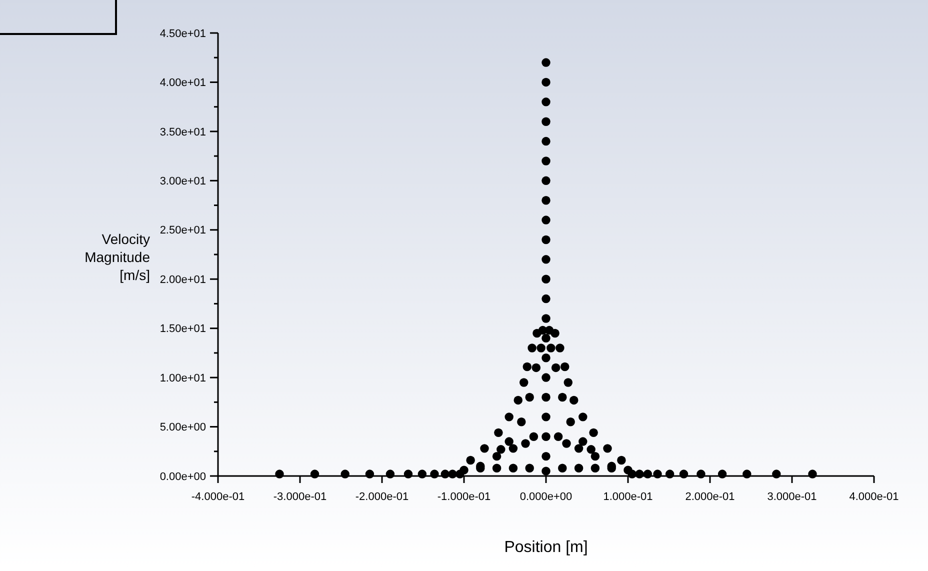  What do you see at coordinates (546, 497) in the screenshot?
I see `x-tick-label: 0.000e+00` at bounding box center [546, 497].